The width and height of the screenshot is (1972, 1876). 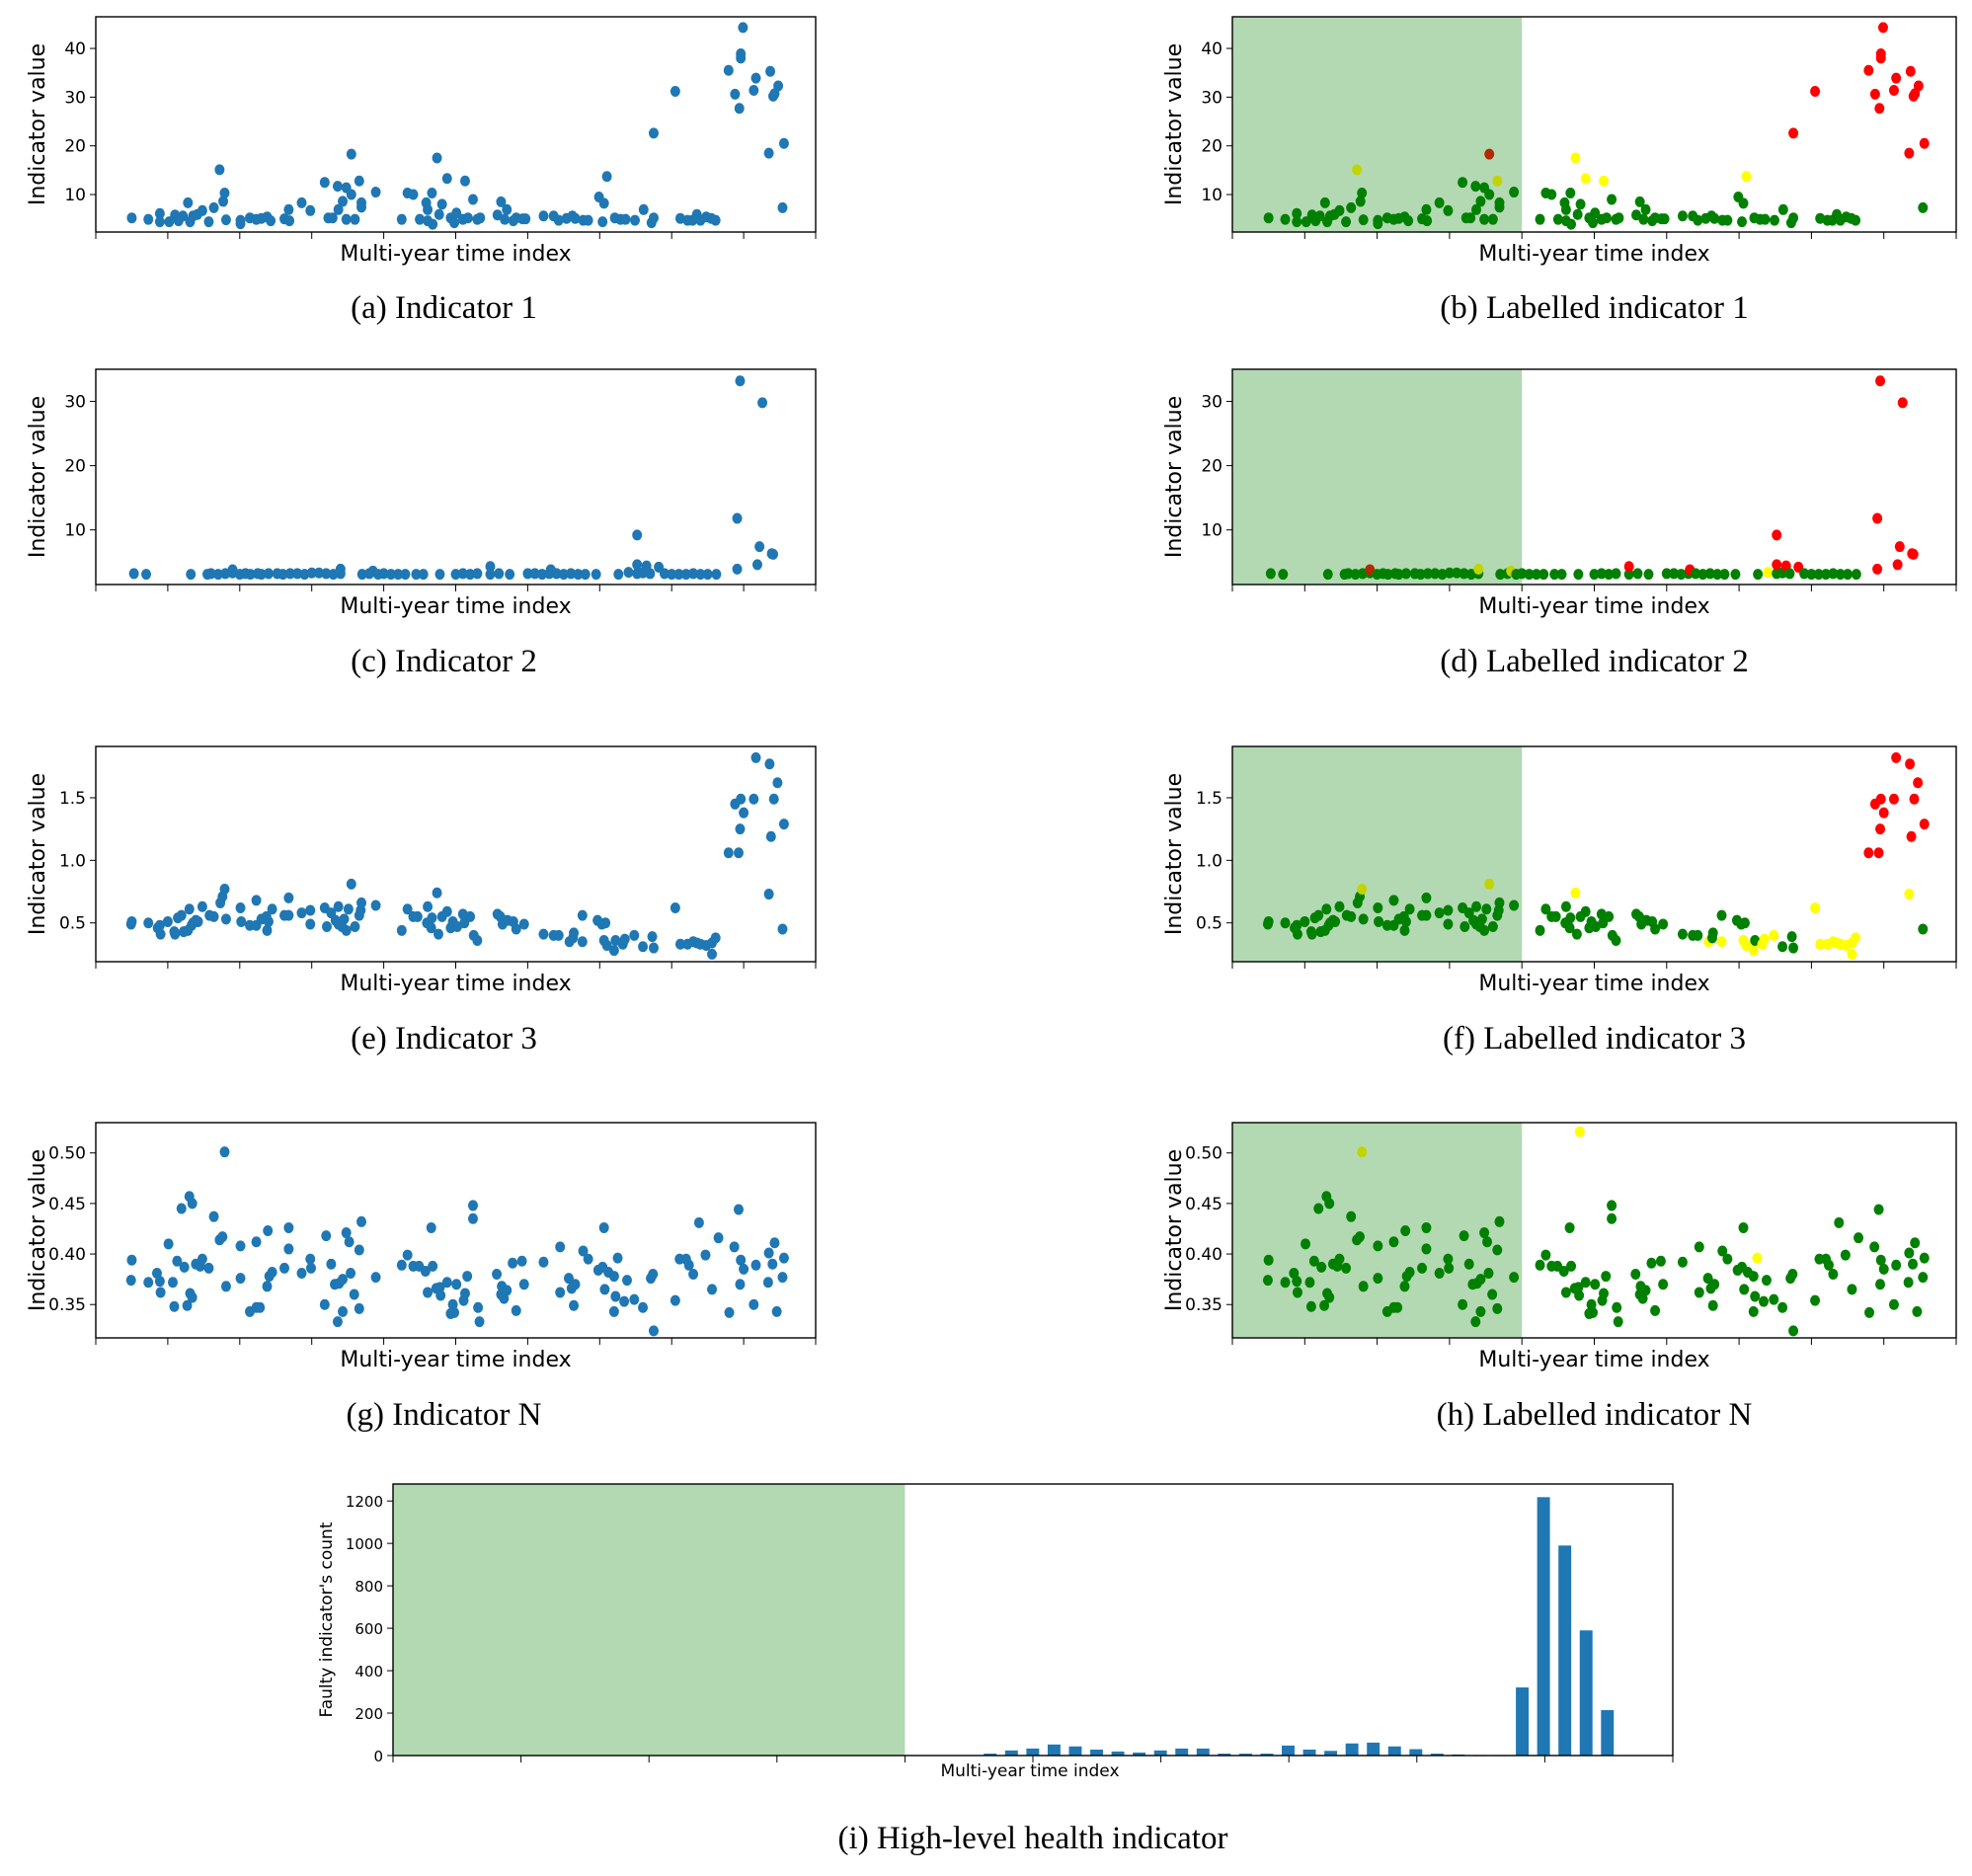 I want to click on y-tick-label: 20, so click(x=1212, y=467).